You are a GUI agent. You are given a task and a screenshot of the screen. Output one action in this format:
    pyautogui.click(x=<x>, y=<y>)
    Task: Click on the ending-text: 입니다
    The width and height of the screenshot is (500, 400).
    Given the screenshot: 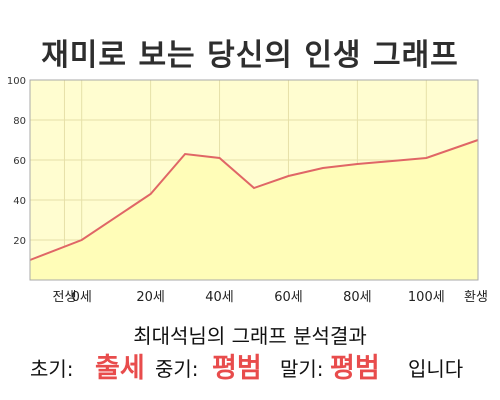 What is the action you would take?
    pyautogui.click(x=436, y=369)
    